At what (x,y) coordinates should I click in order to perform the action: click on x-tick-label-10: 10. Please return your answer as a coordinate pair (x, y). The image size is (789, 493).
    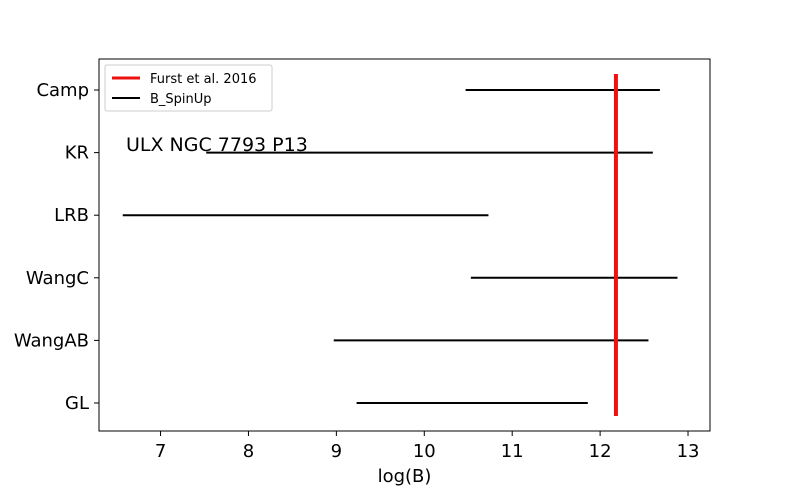
    Looking at the image, I should click on (424, 451).